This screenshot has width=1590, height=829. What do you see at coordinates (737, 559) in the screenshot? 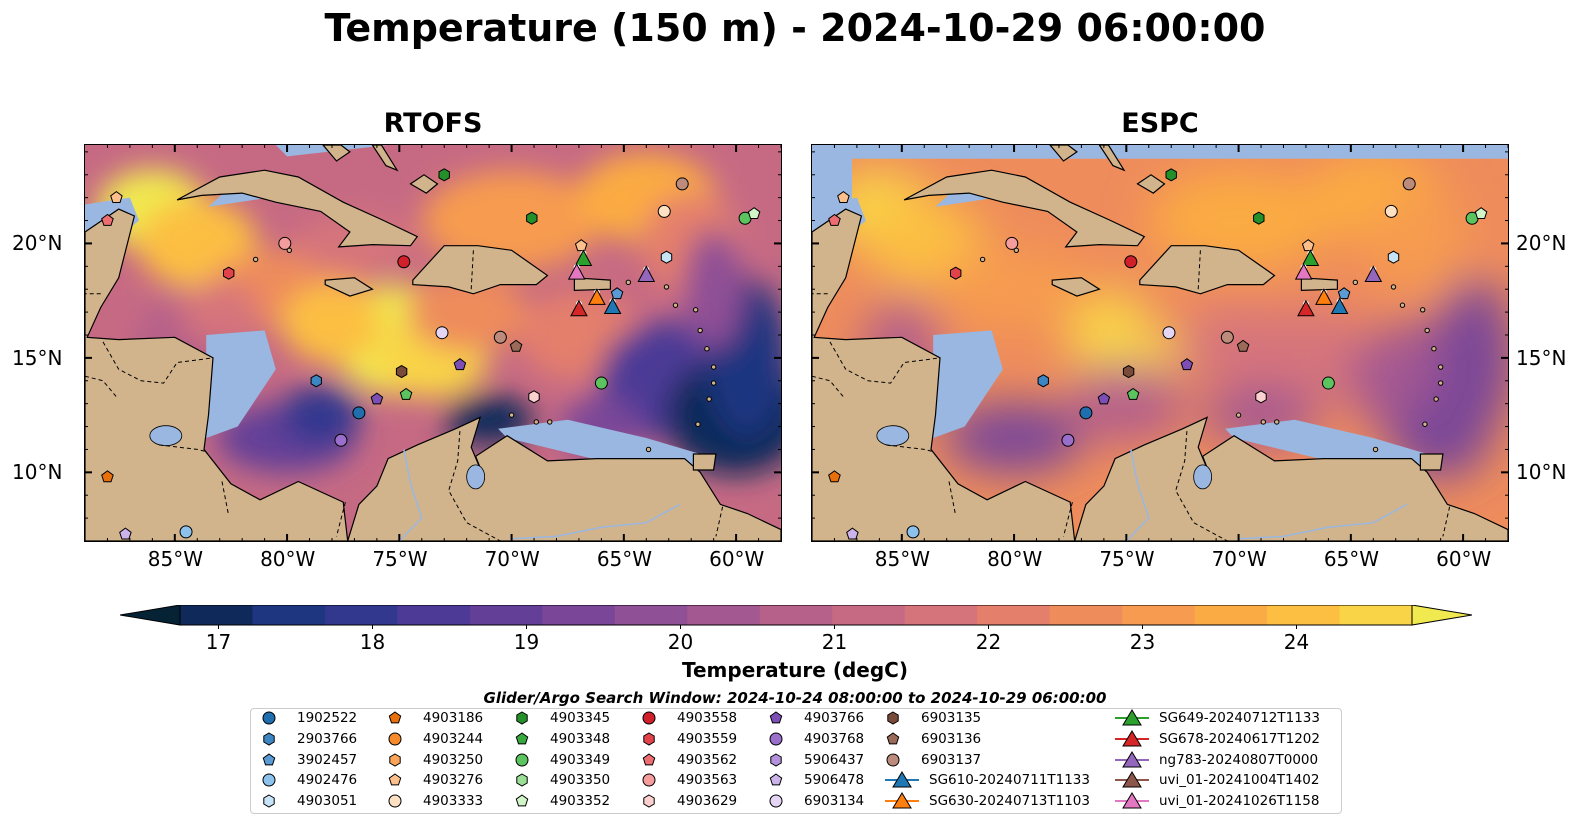
I see `lon-tick-label: 60°W` at bounding box center [737, 559].